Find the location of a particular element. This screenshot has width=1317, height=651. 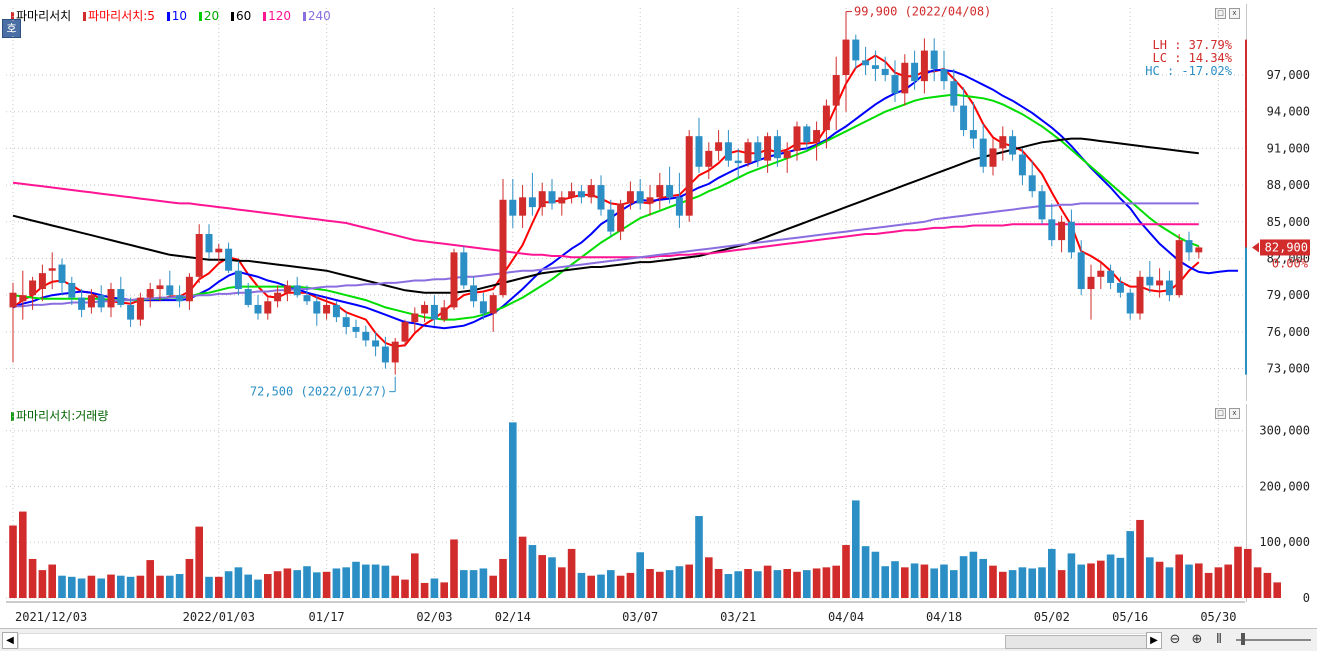

last-price-box is located at coordinates (1285, 247).